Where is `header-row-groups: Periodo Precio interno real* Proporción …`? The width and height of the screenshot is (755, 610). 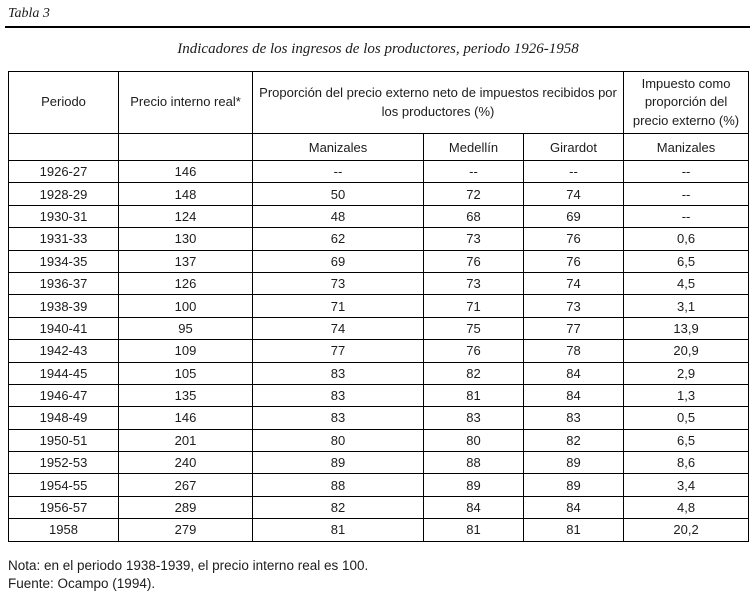
header-row-groups: Periodo Precio interno real* Proporción … is located at coordinates (379, 102).